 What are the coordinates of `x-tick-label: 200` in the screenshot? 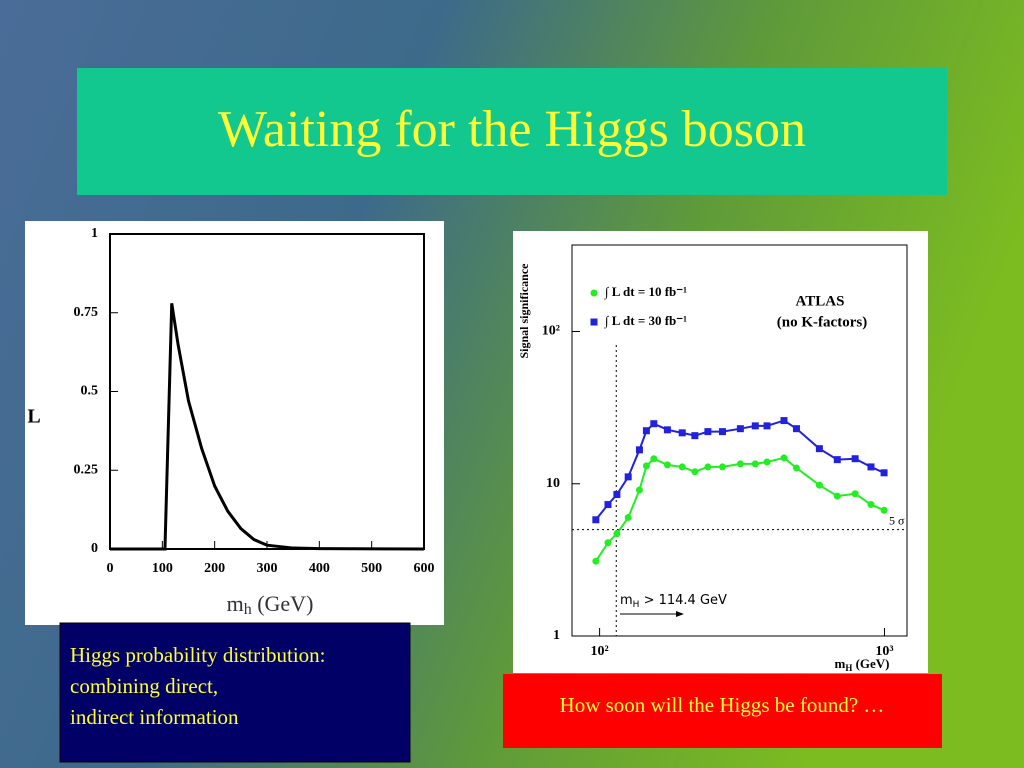 It's located at (214, 568).